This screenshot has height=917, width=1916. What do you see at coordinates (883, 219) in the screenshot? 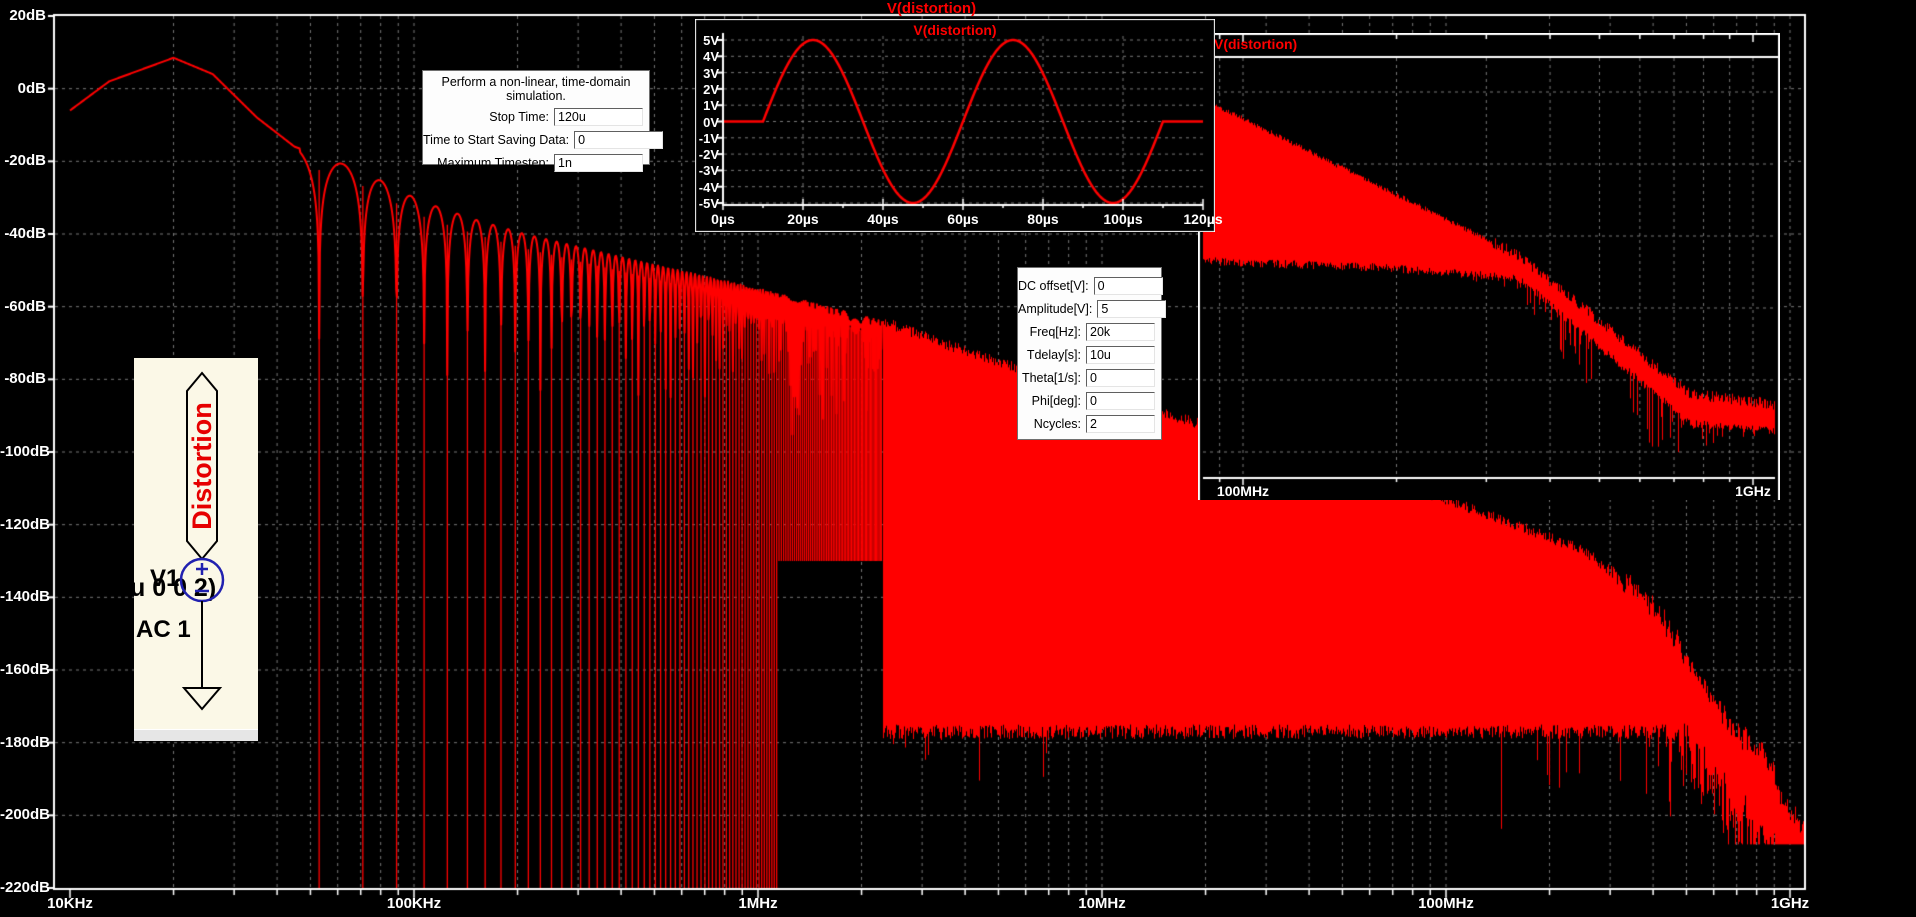
I see `tick-label: 40µs` at bounding box center [883, 219].